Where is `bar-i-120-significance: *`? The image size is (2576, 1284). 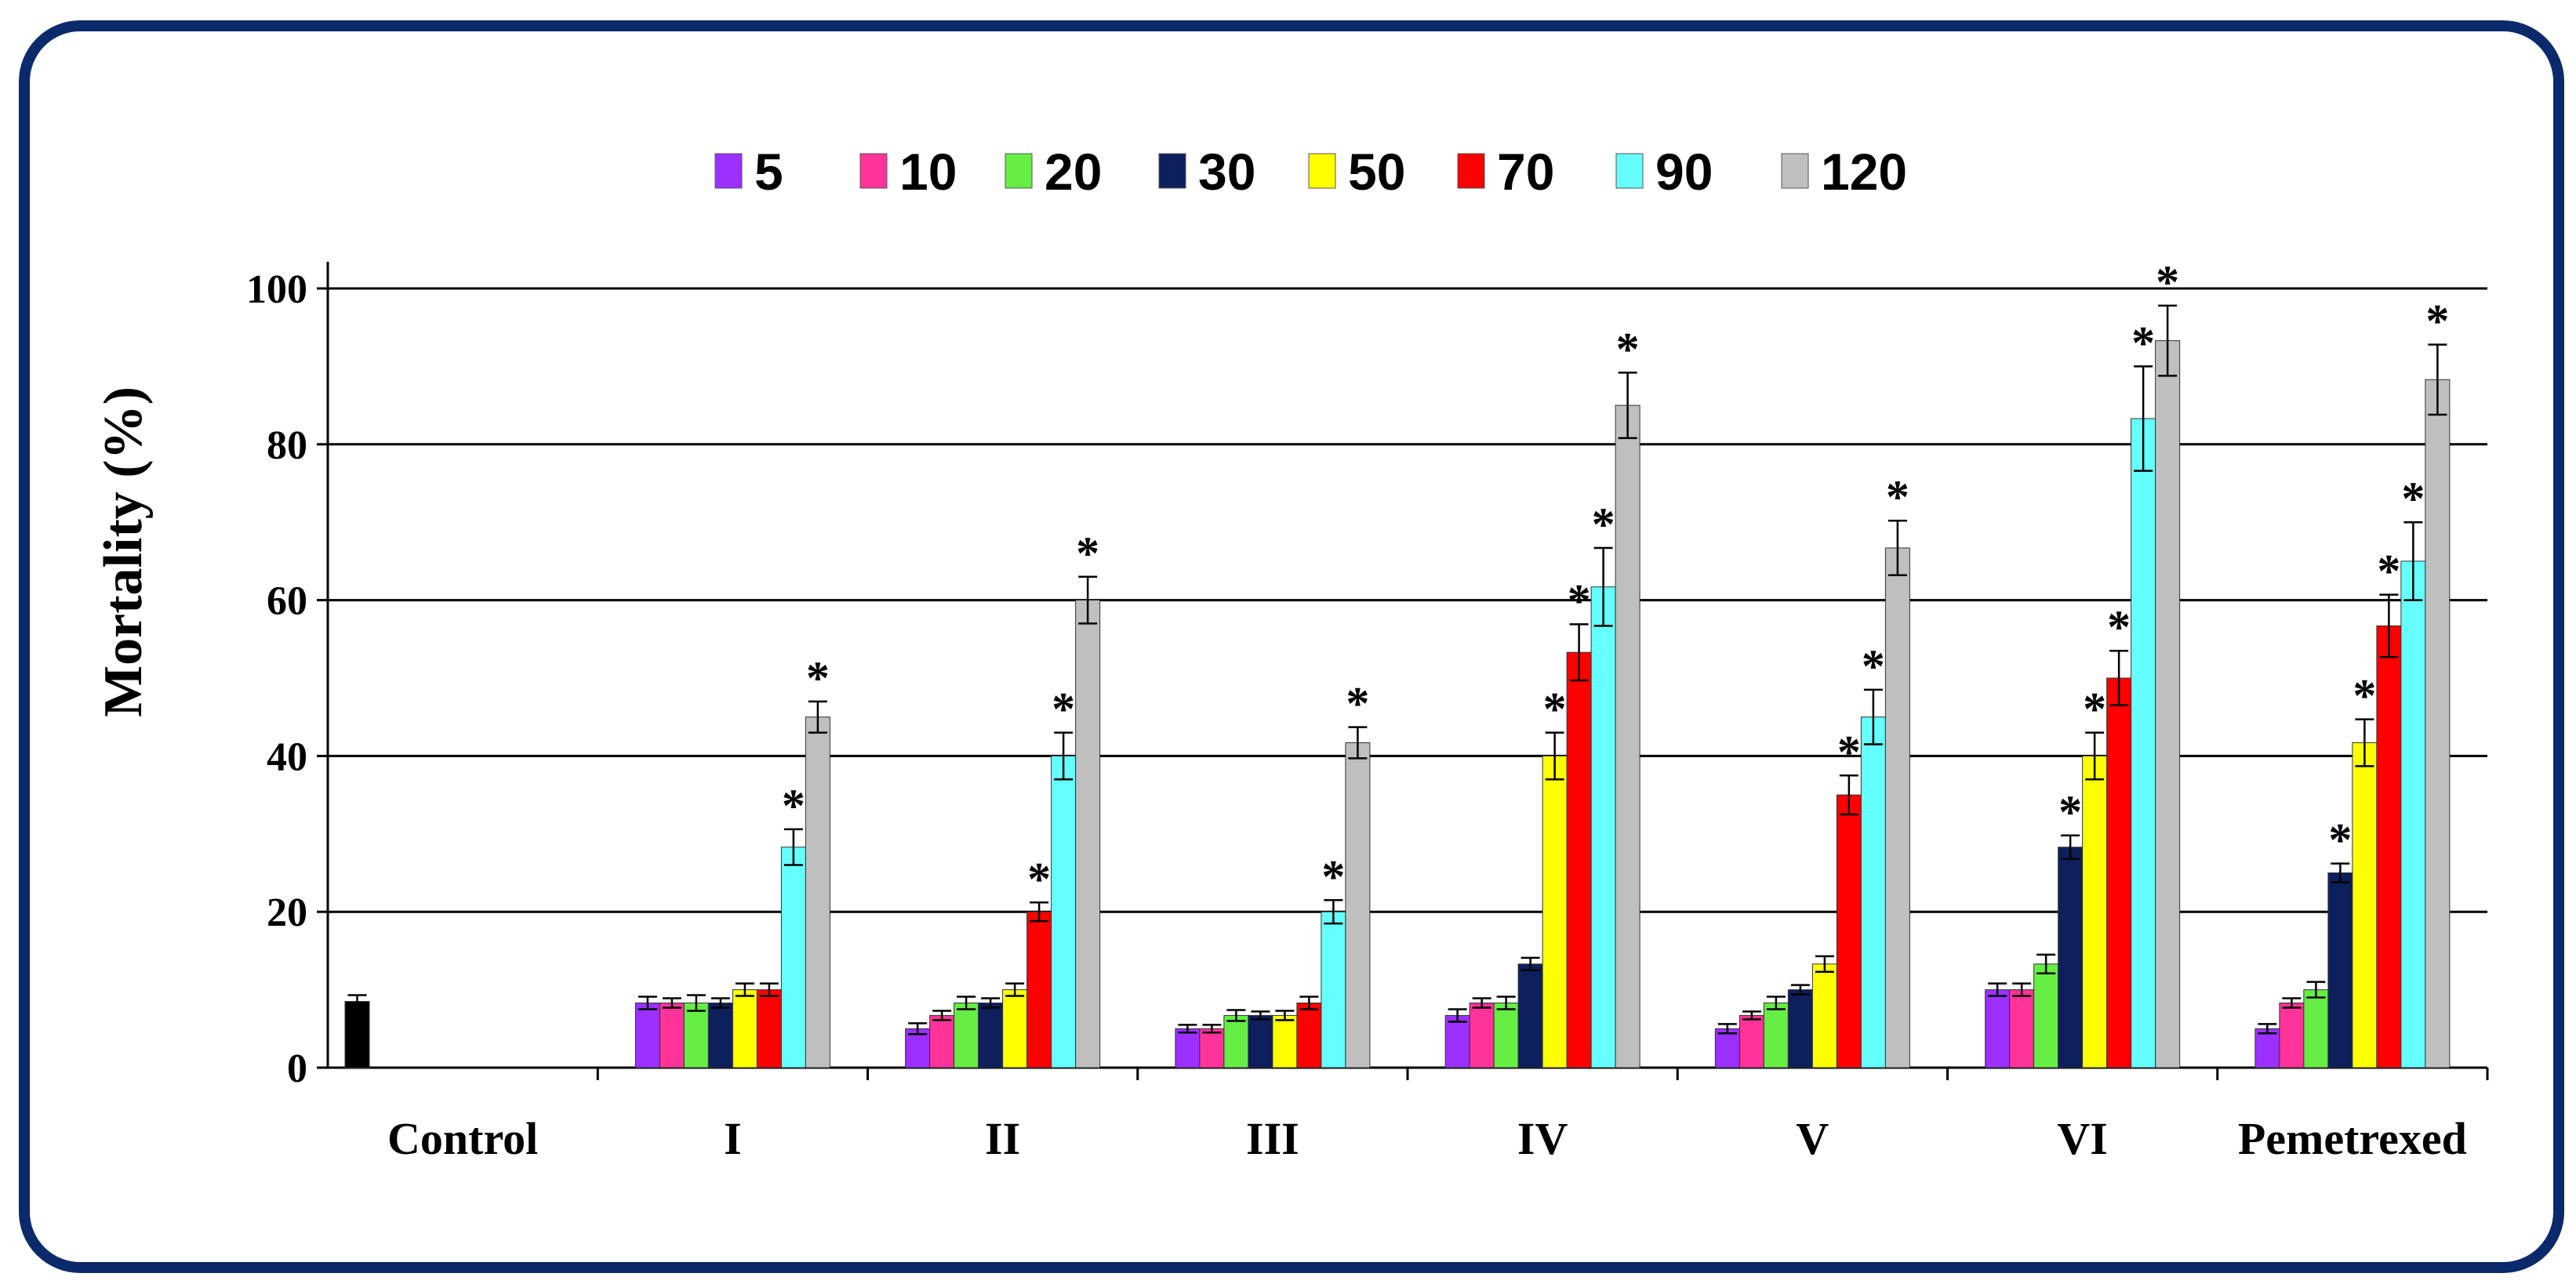 bar-i-120-significance: * is located at coordinates (818, 678).